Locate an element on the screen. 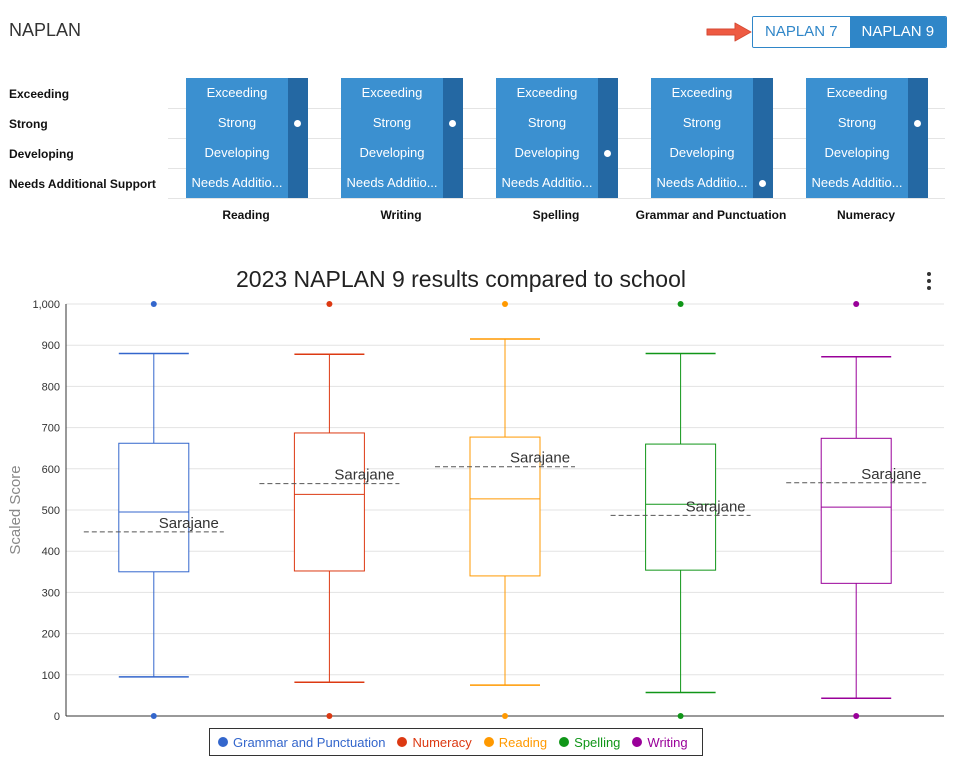  legend-label: Grammar and Punctuation is located at coordinates (309, 742).